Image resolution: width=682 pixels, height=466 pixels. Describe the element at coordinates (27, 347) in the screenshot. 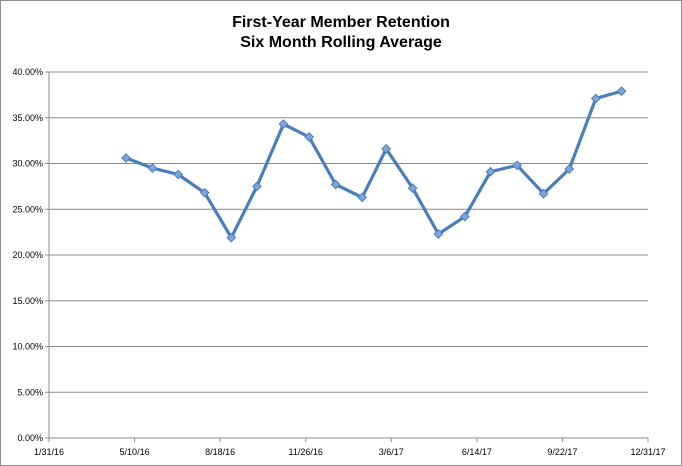

I see `y-tick-label: 10.00%` at that location.